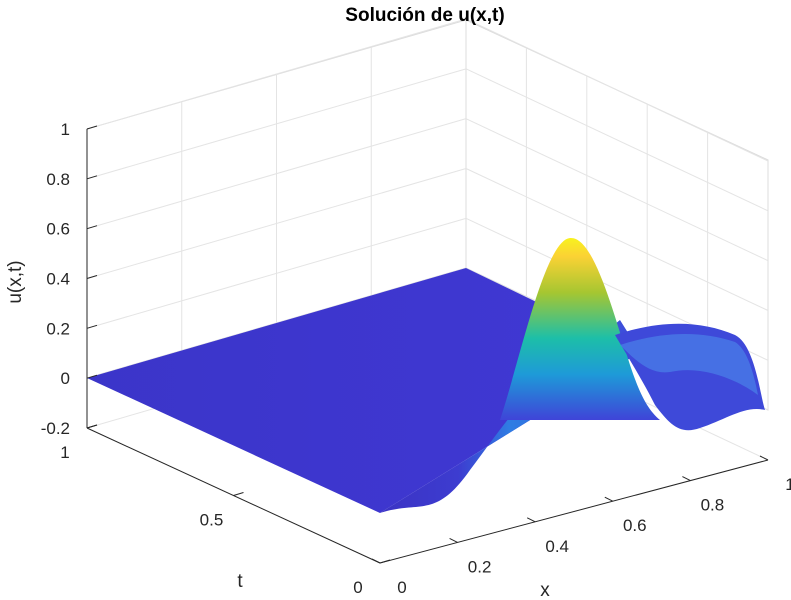 This screenshot has width=791, height=600. What do you see at coordinates (65, 129) in the screenshot?
I see `z-tick-label: 1` at bounding box center [65, 129].